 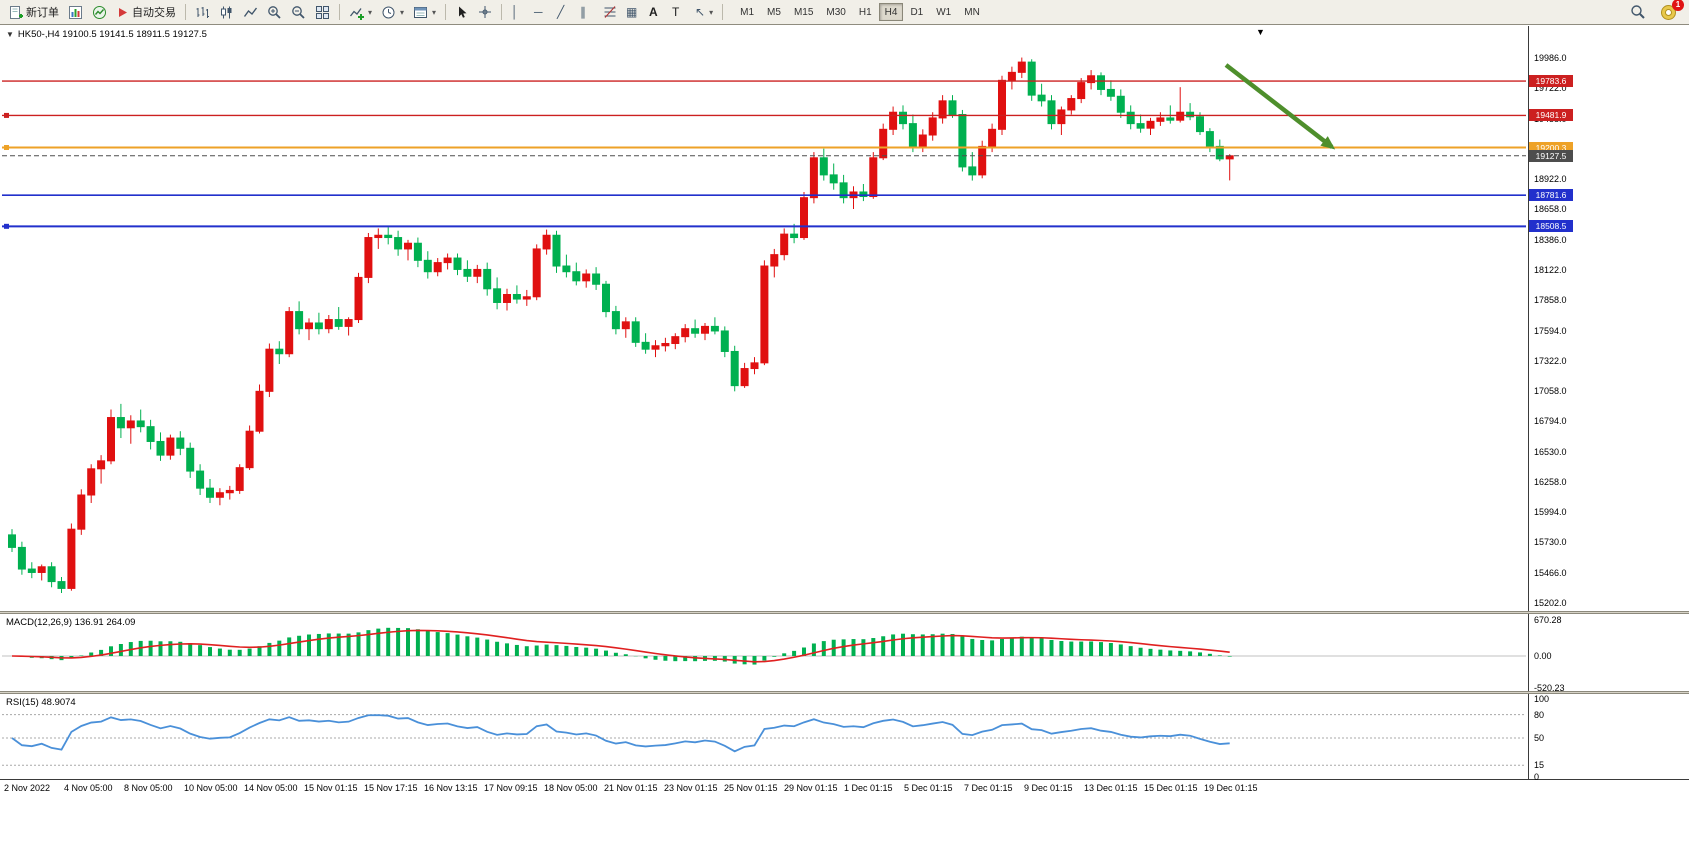 What do you see at coordinates (1260, 32) in the screenshot?
I see `scroll-to-end-marker: ▼` at bounding box center [1260, 32].